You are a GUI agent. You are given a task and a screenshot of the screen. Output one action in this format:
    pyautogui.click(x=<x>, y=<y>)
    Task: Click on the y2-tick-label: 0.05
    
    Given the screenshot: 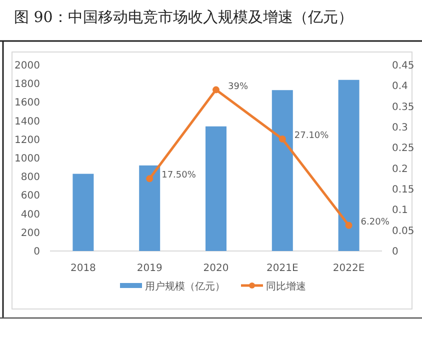 What is the action you would take?
    pyautogui.click(x=403, y=231)
    